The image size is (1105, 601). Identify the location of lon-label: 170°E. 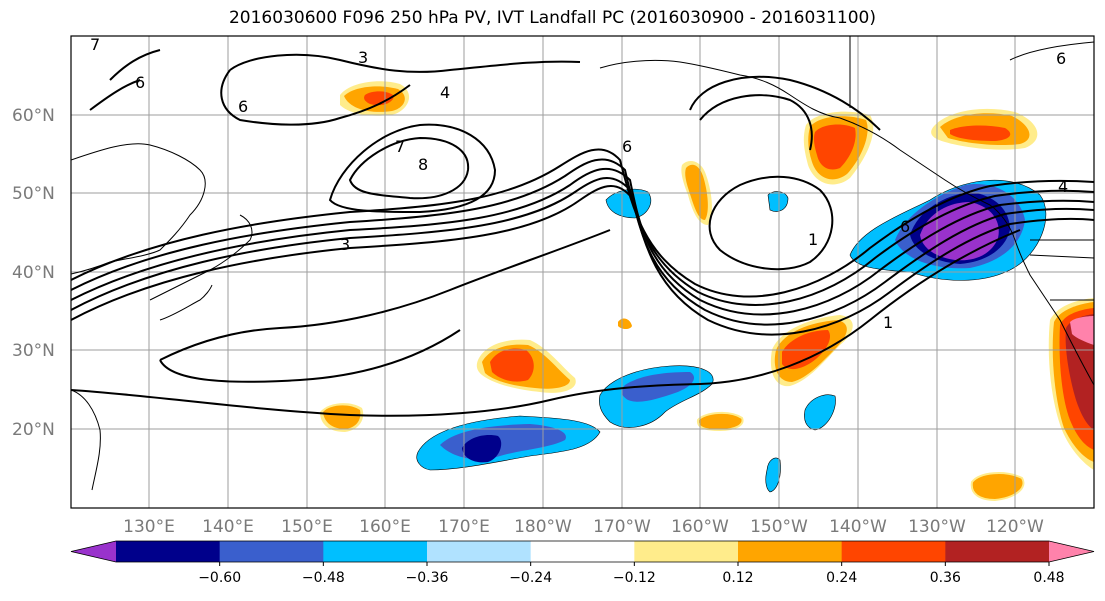
(464, 527).